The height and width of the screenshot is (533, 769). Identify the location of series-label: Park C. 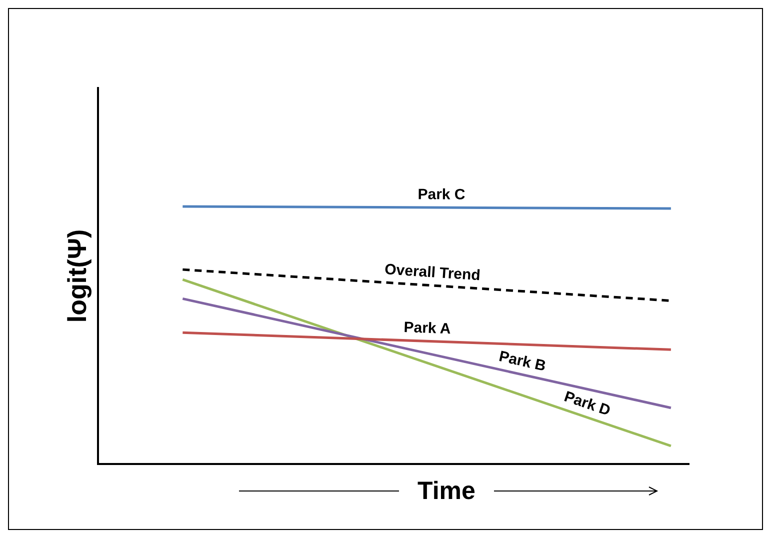
(442, 195).